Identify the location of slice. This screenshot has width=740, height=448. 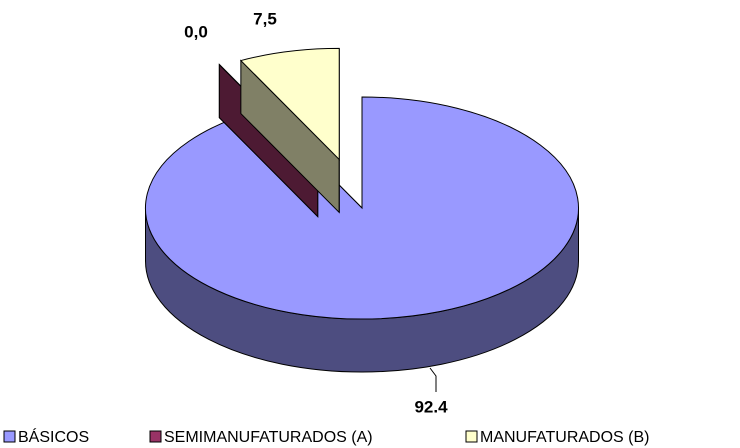
(289, 130).